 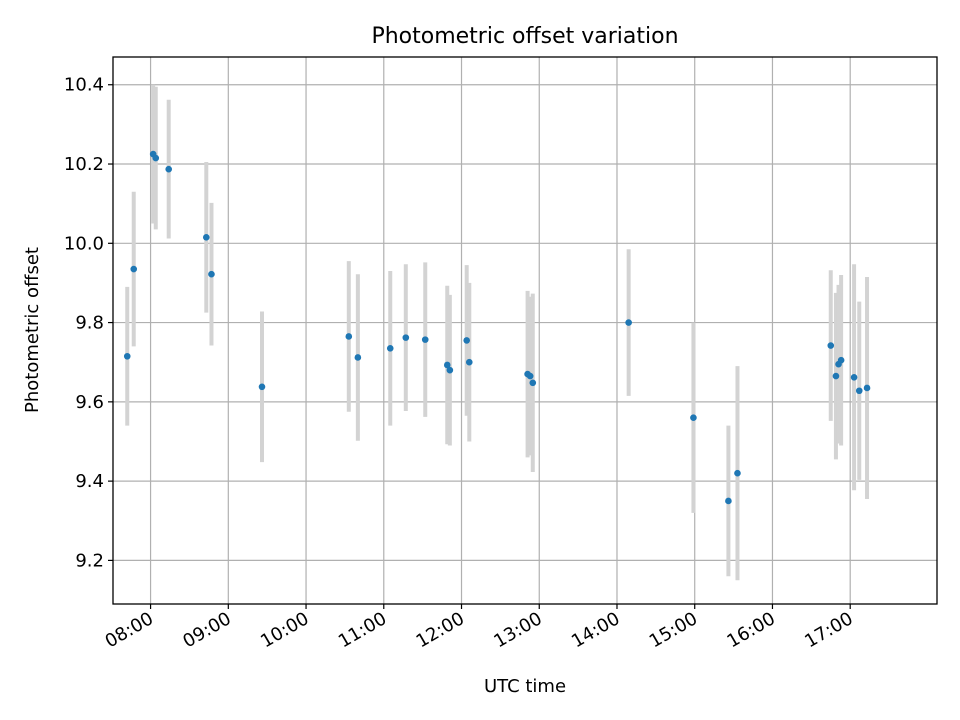 What do you see at coordinates (525, 686) in the screenshot?
I see `x-axis-label: UTC time` at bounding box center [525, 686].